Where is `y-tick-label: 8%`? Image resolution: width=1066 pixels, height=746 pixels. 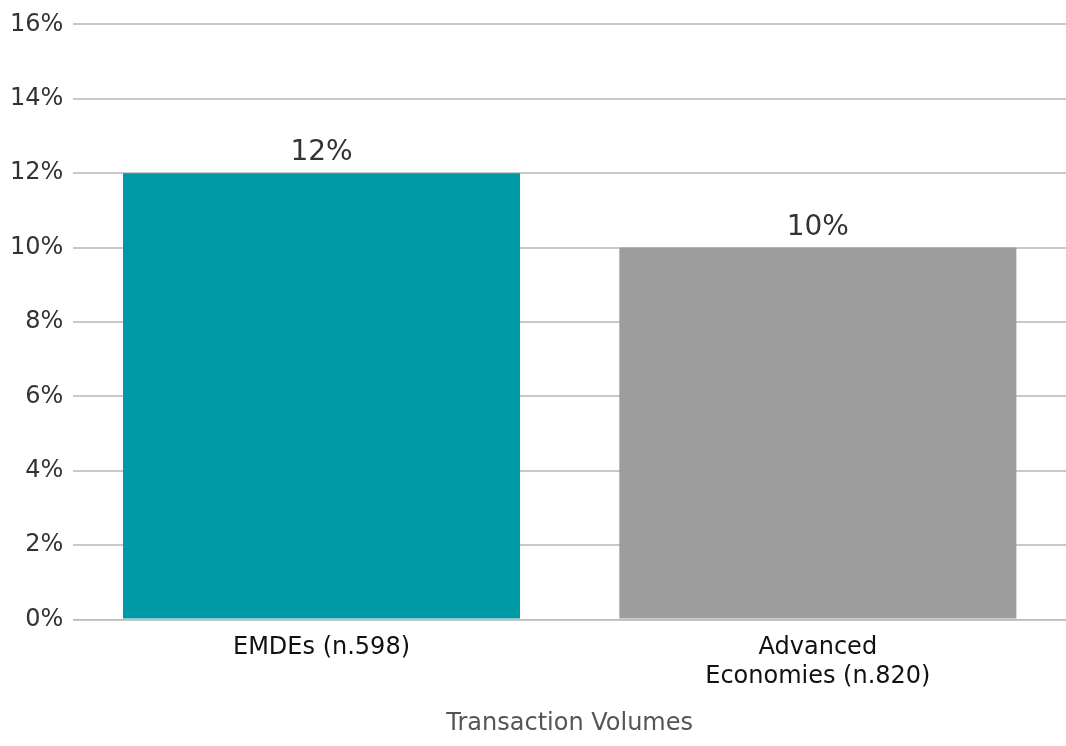
y-tick-label: 8% is located at coordinates (44, 320).